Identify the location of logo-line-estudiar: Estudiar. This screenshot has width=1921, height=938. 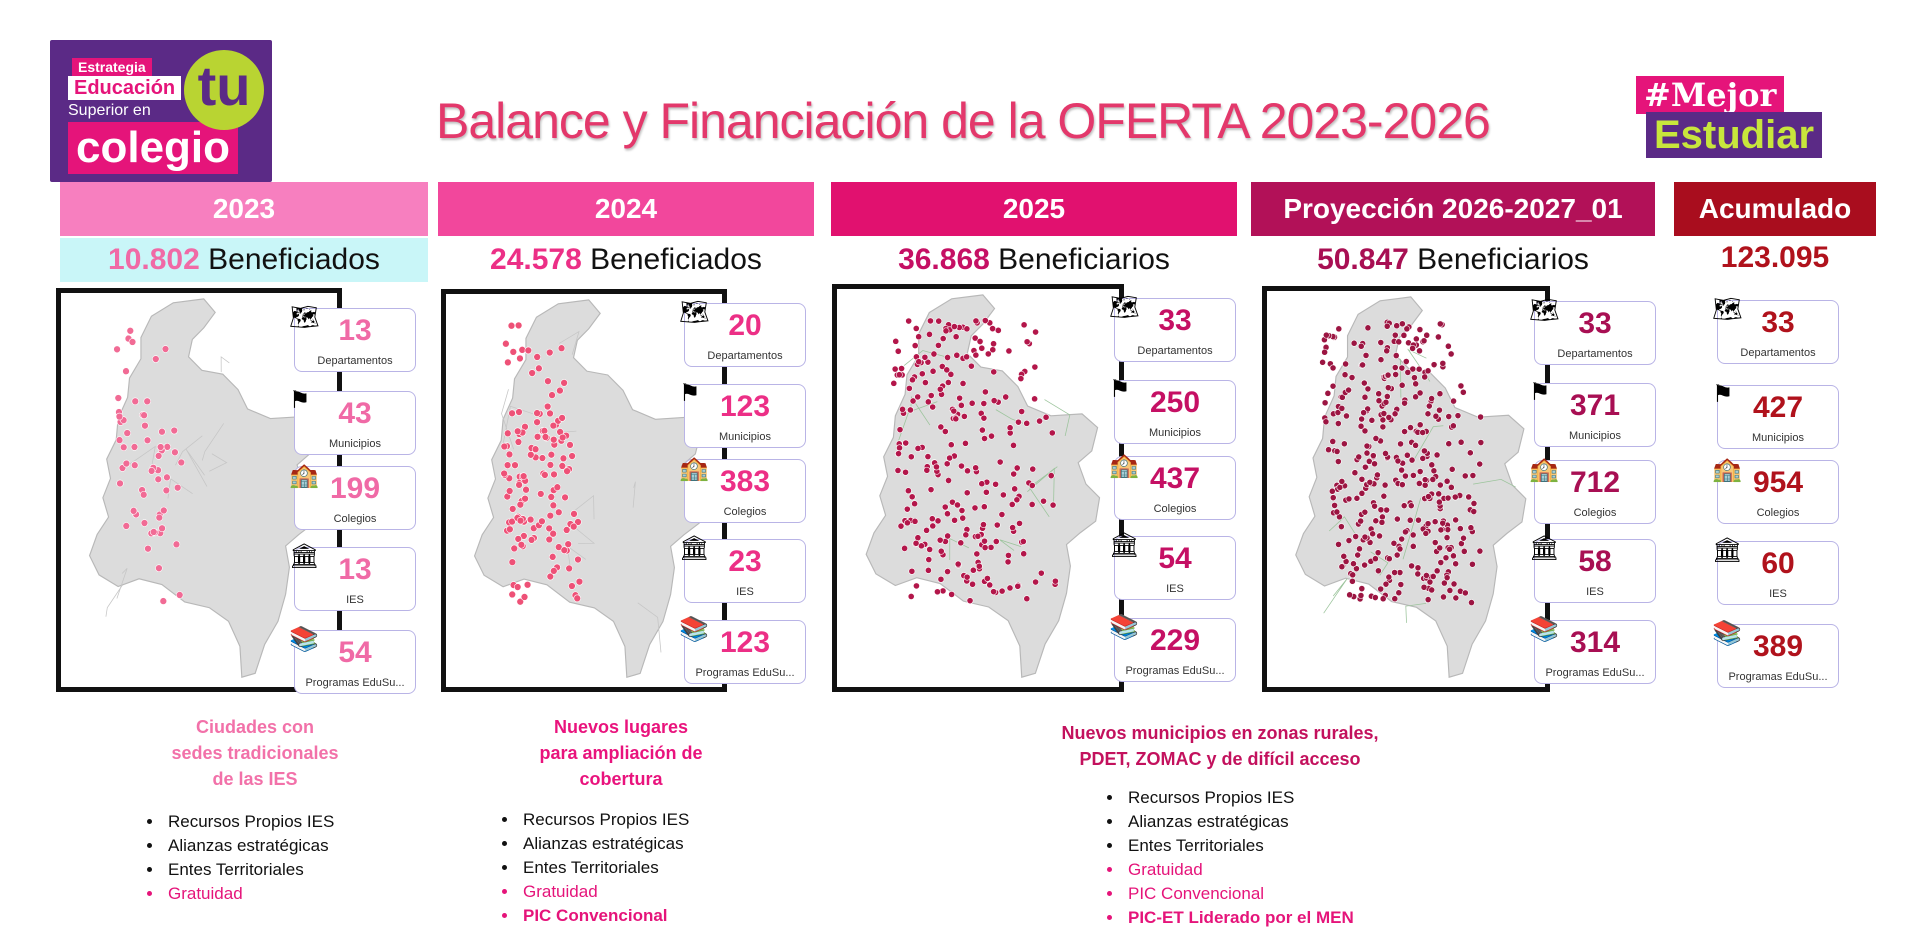
(1734, 135).